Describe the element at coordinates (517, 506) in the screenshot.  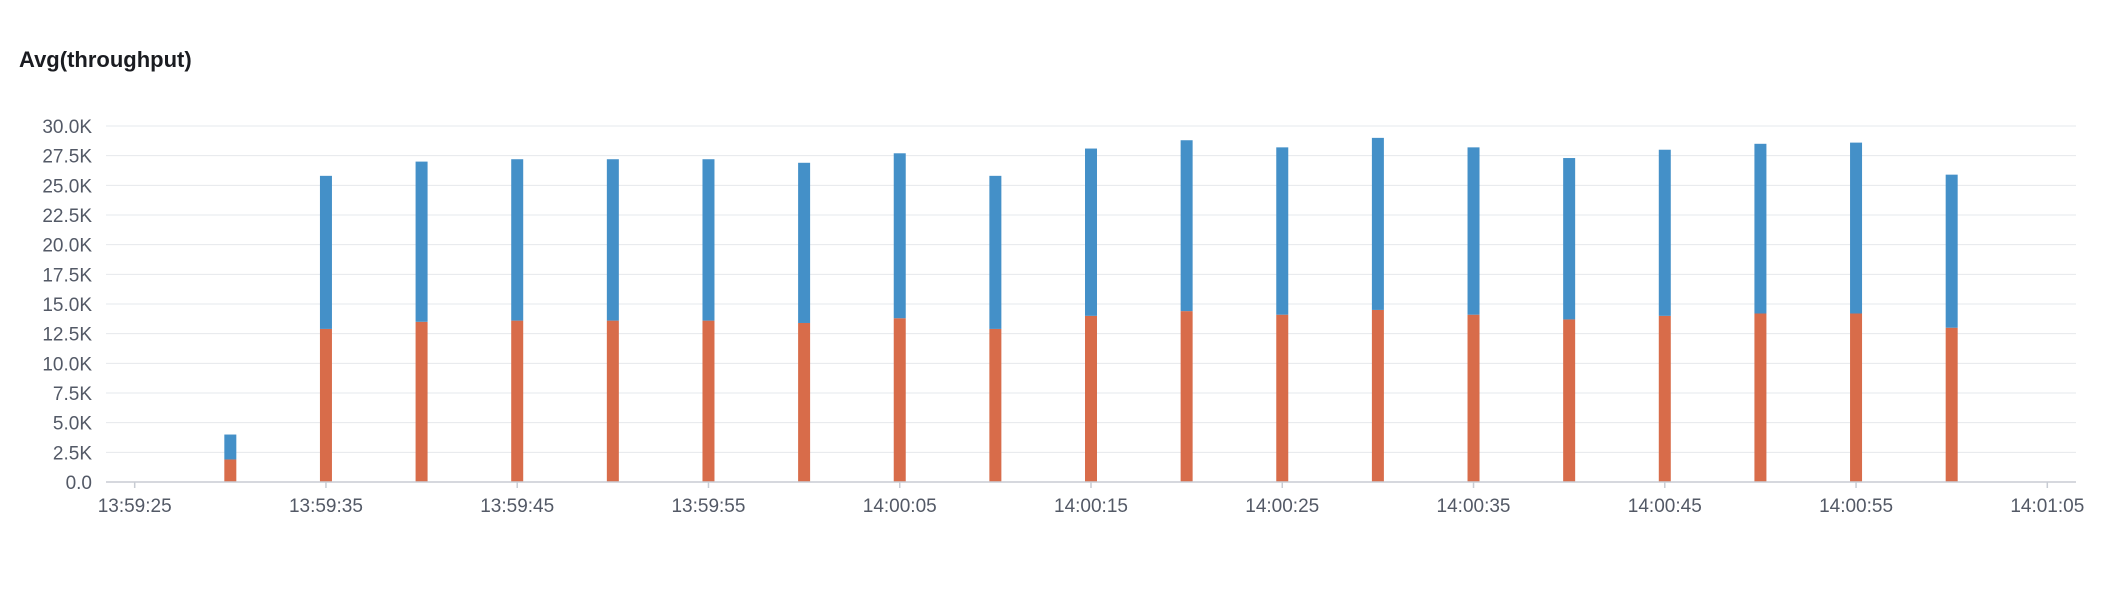
I see `x-tick-label: 13:59:45` at that location.